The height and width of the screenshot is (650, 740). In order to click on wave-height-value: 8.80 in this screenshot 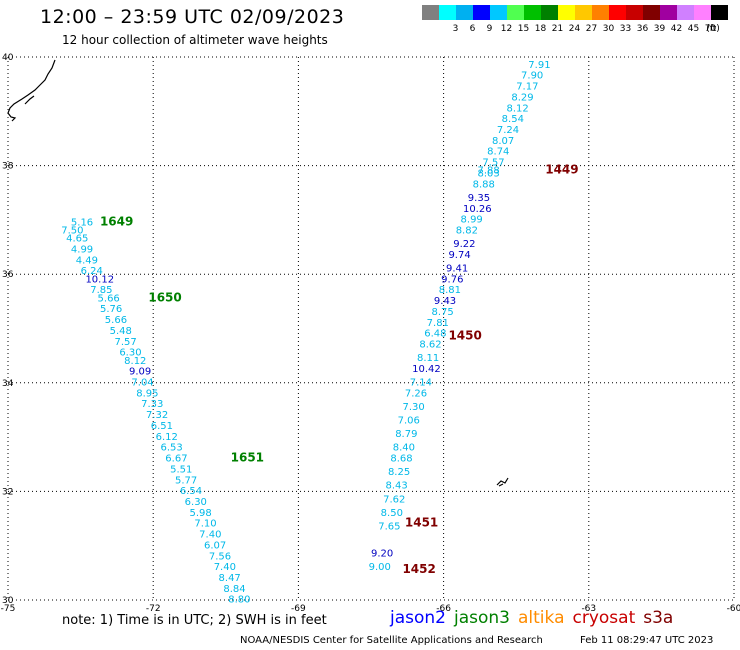, I will do `click(239, 600)`.